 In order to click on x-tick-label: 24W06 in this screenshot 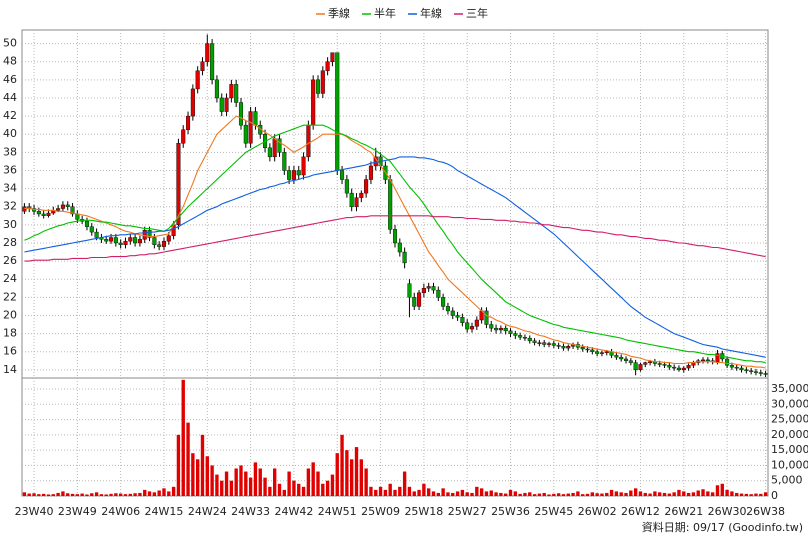, I will do `click(120, 511)`.